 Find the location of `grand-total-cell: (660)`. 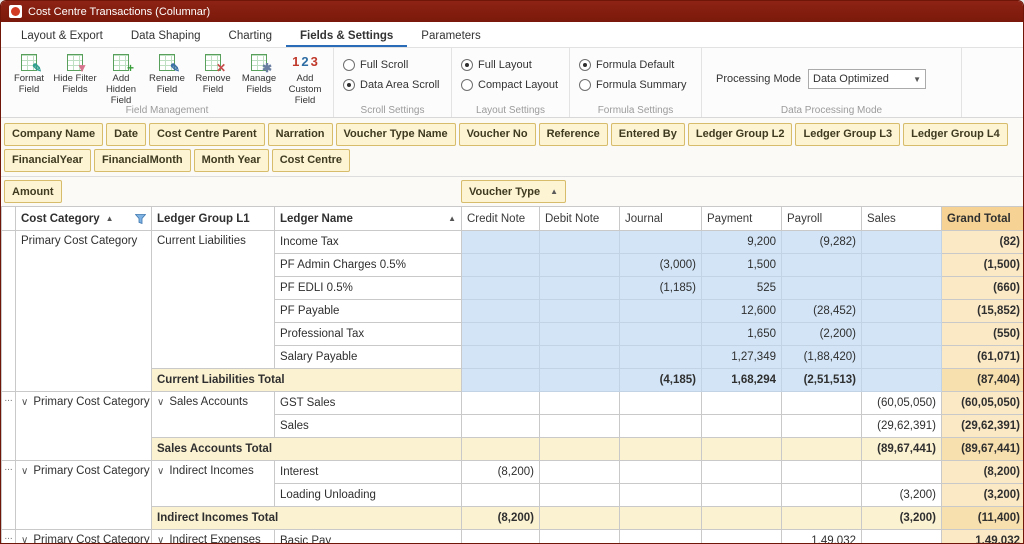

grand-total-cell: (660) is located at coordinates (982, 288).